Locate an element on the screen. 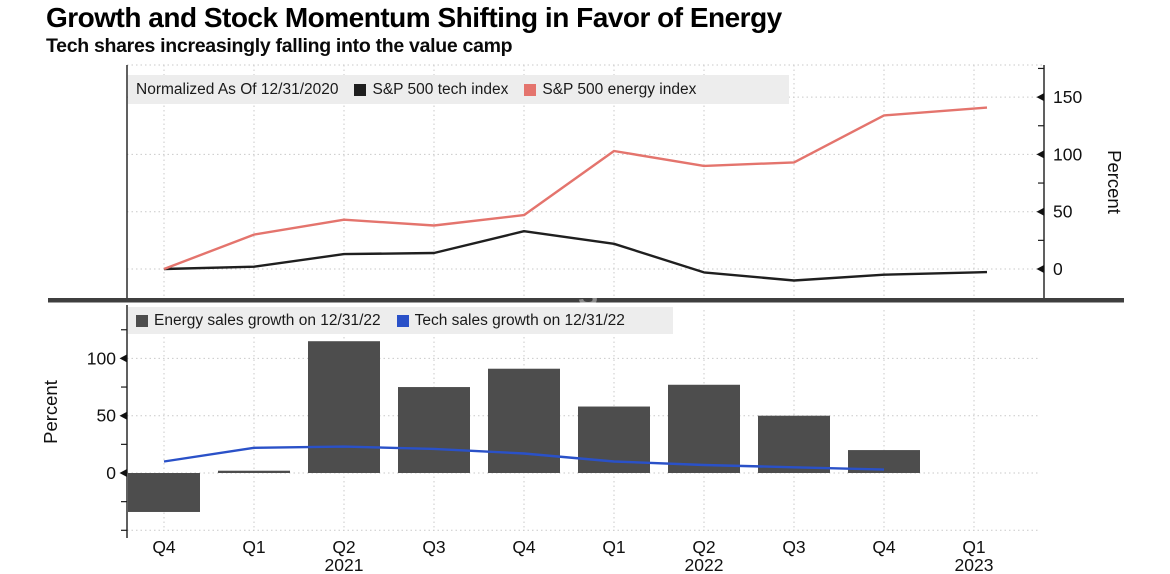 This screenshot has width=1170, height=574. legend-item-tech-sales: Tech sales growth on 12/31/22 is located at coordinates (510, 320).